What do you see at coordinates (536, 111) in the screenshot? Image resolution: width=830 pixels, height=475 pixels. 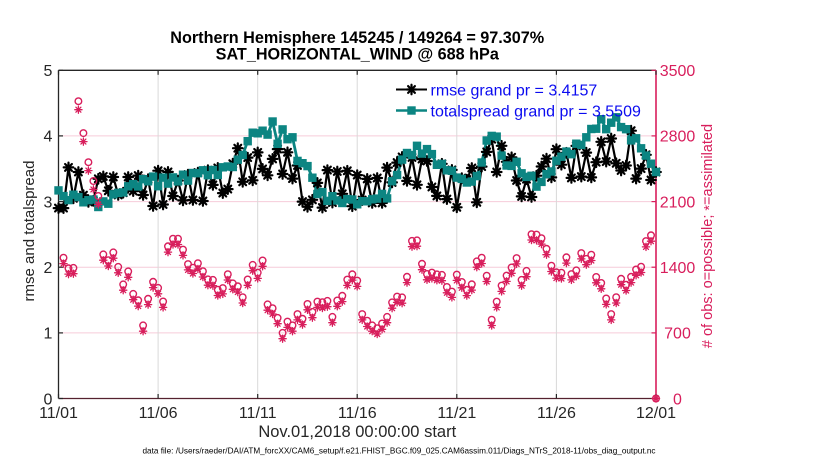 I see `svg-text: totalspread grand pr = 3.5509` at bounding box center [536, 111].